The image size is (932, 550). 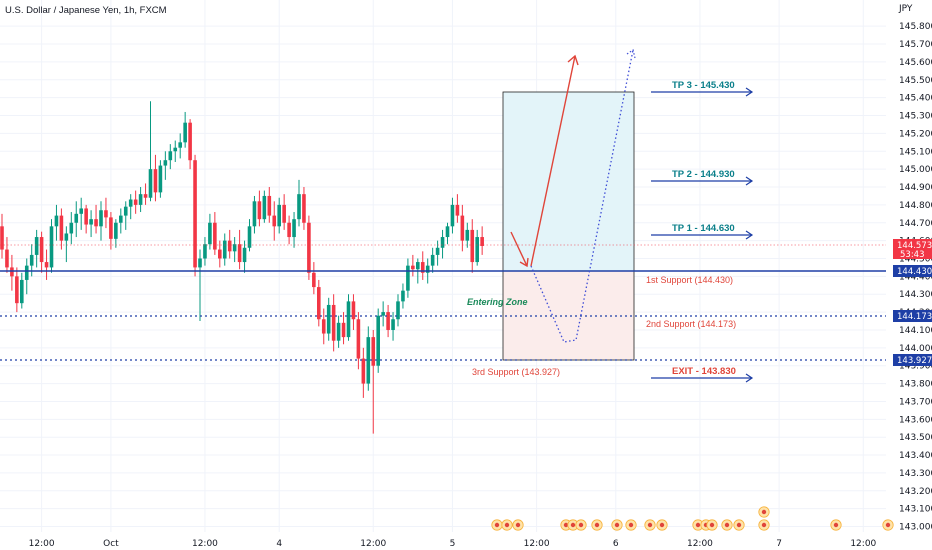 I want to click on price-tick: 145.400, so click(x=915, y=99).